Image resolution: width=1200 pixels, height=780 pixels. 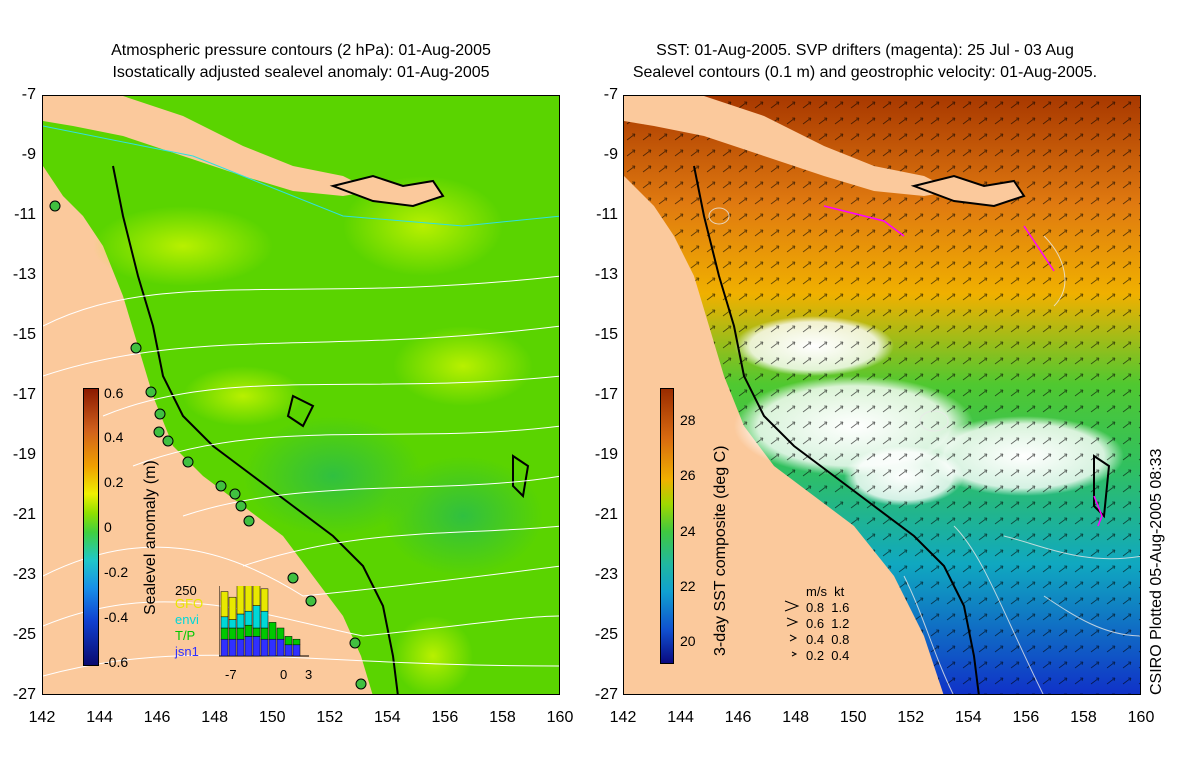 I want to click on right-lon-tick: 154, so click(x=968, y=717).